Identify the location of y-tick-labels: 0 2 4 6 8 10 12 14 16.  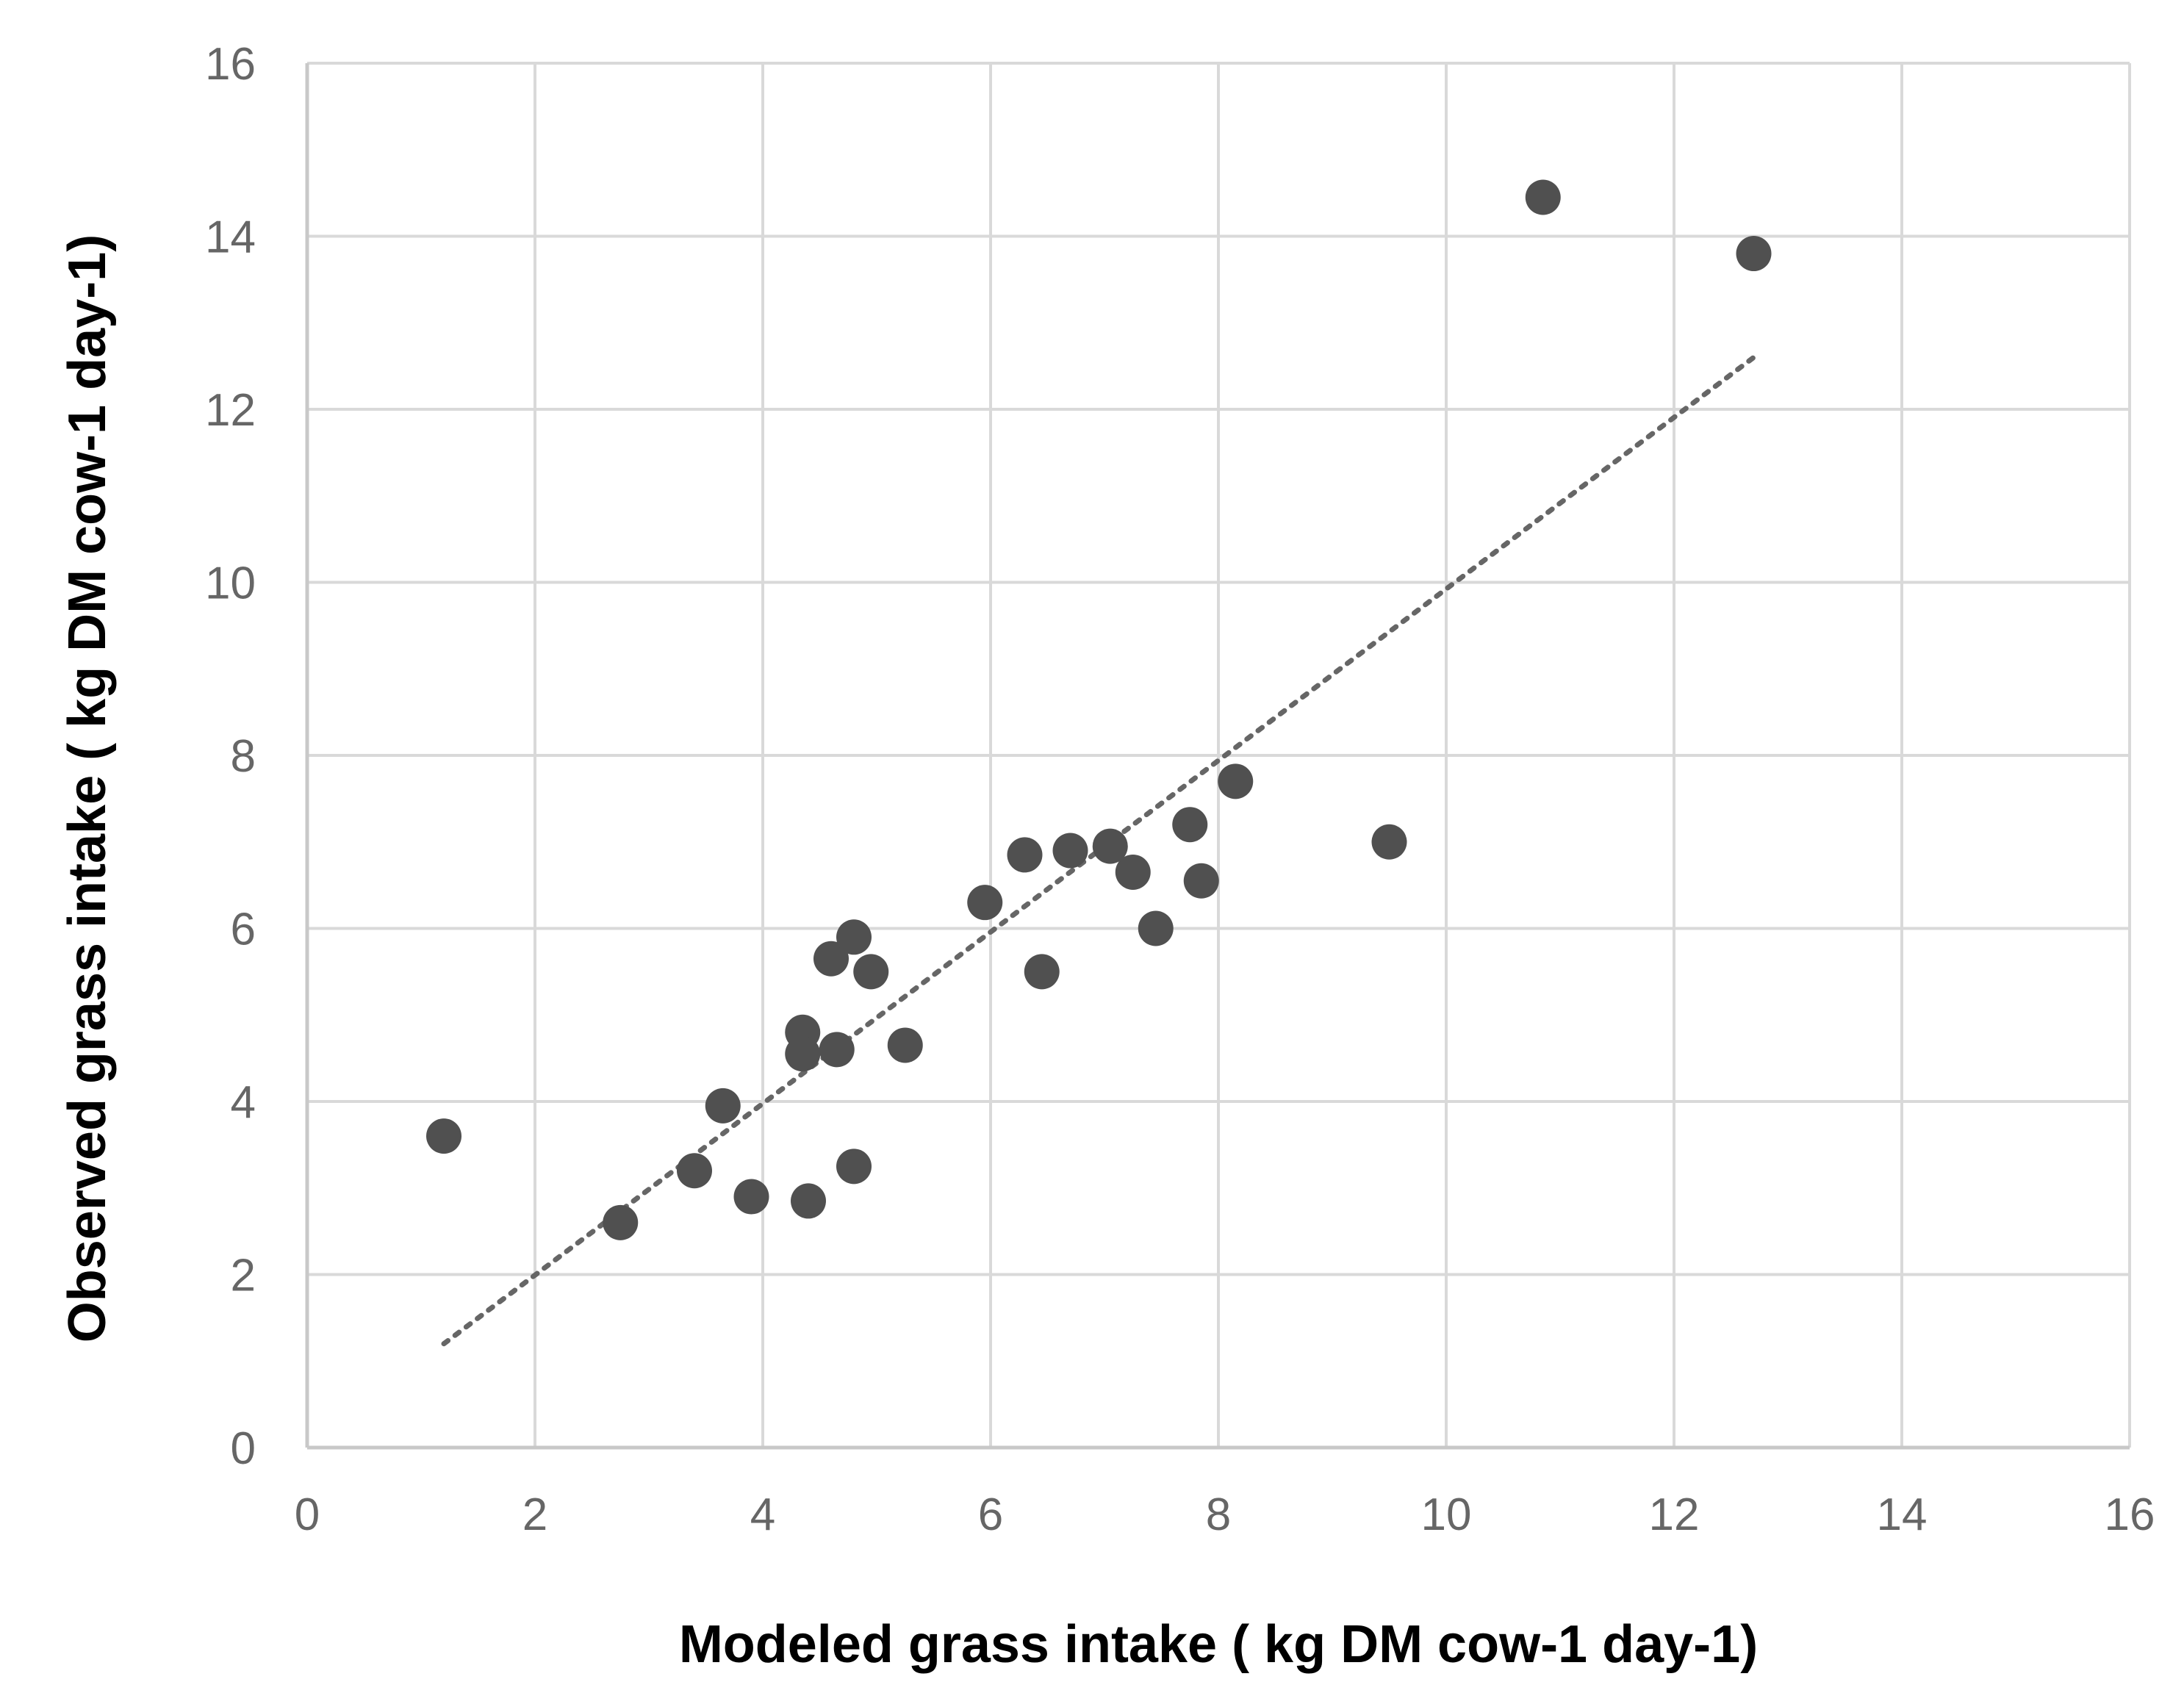
(231, 756).